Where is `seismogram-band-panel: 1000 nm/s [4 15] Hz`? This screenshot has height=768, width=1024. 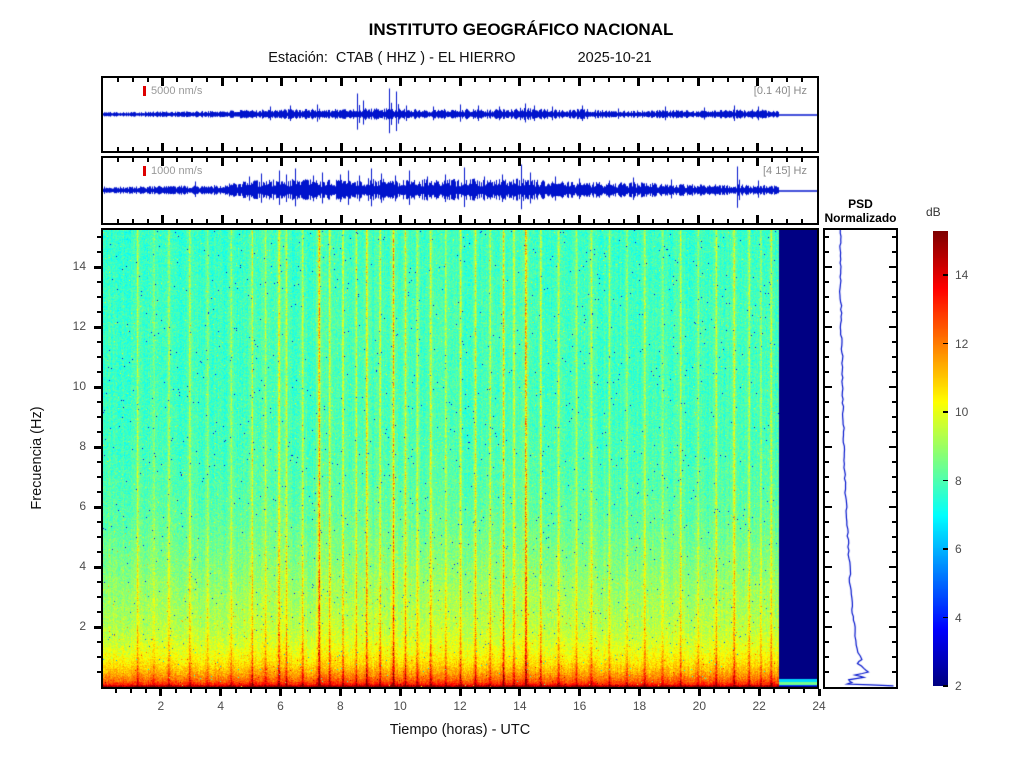
seismogram-band-panel: 1000 nm/s [4 15] Hz is located at coordinates (460, 190).